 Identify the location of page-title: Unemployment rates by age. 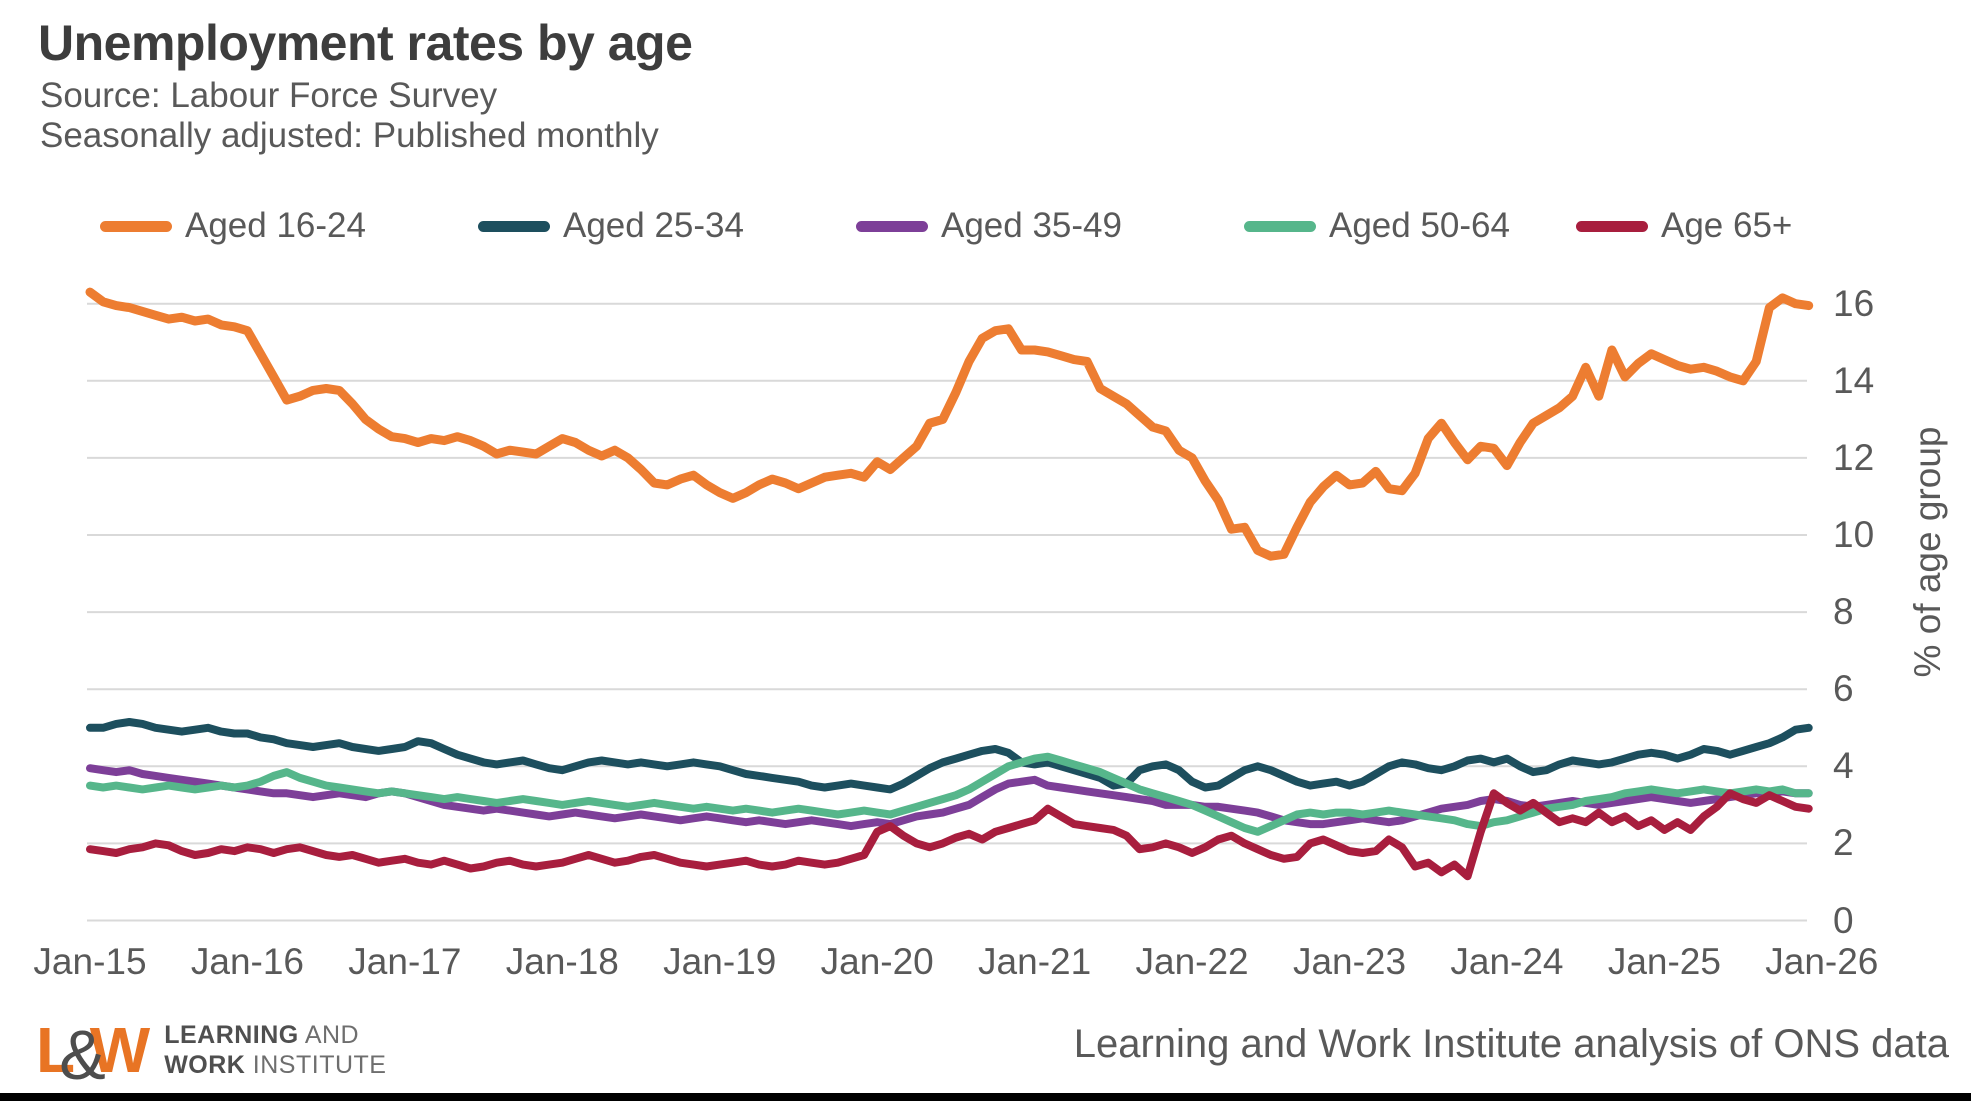
(365, 43).